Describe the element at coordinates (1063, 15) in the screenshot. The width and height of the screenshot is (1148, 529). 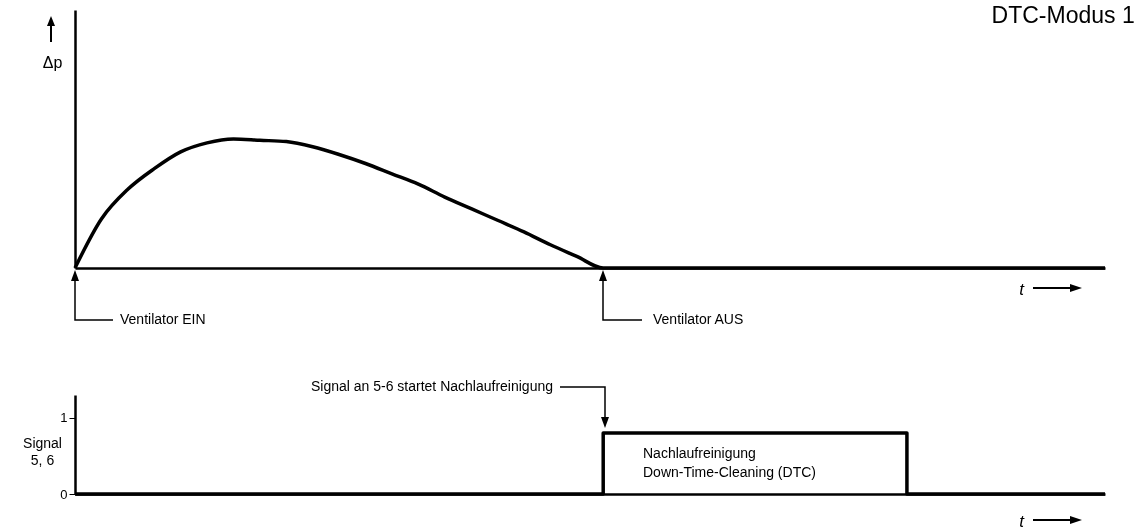
I see `chart-title: DTC-Modus 1` at that location.